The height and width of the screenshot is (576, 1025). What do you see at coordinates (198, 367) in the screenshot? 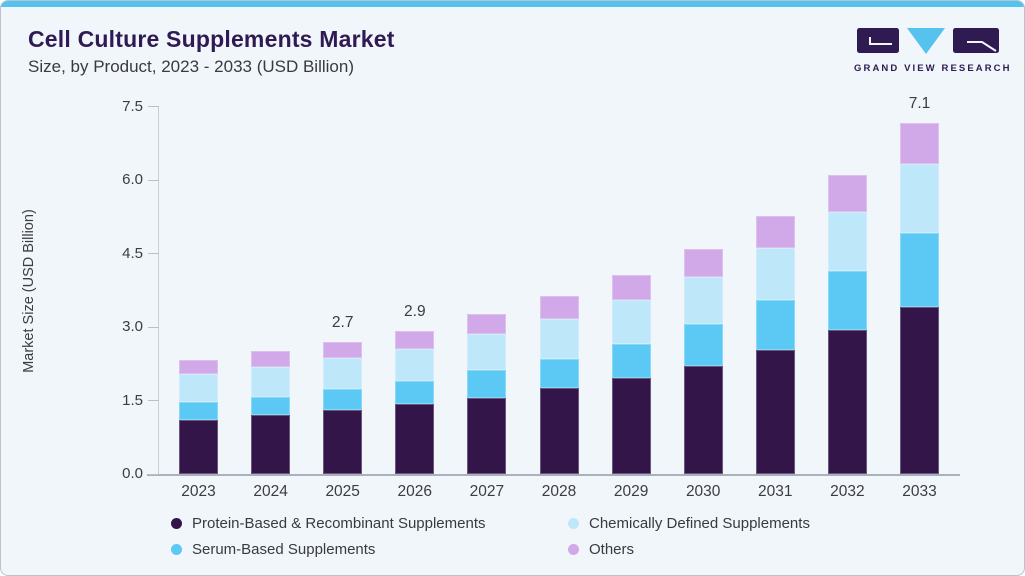
I see `bar-segment-lavender-2023` at bounding box center [198, 367].